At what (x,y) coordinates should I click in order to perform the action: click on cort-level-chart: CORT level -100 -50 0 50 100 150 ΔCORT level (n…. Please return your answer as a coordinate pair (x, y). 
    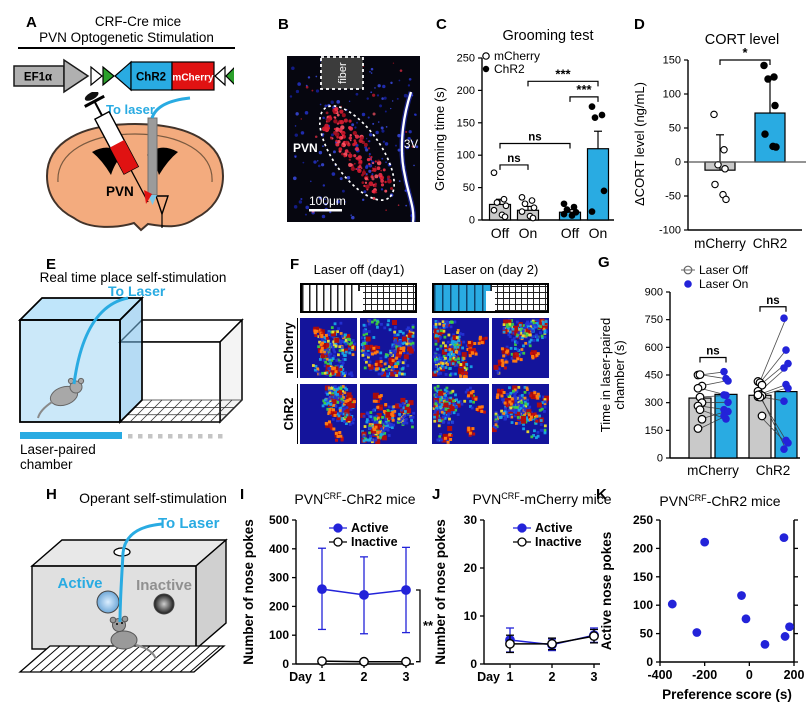
    Looking at the image, I should click on (719, 141).